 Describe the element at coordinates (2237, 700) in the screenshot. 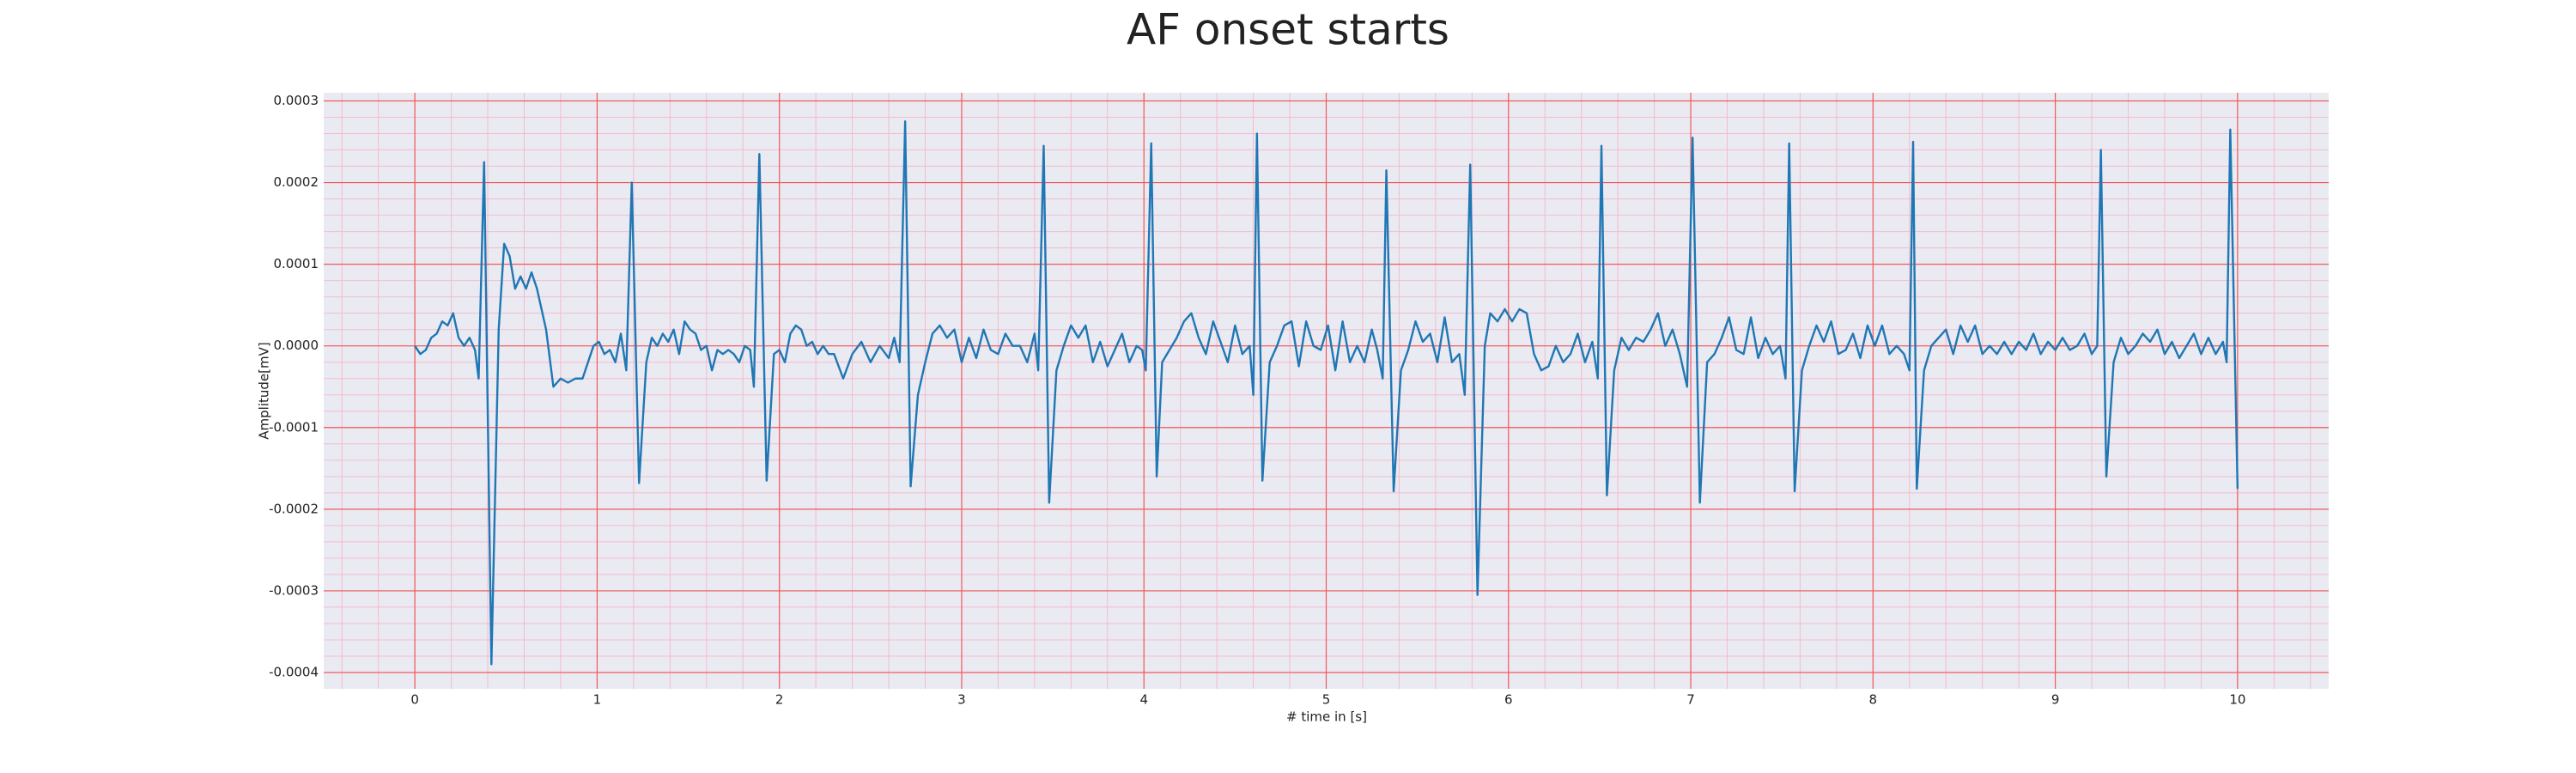

I see `x-tick-label: 10` at that location.